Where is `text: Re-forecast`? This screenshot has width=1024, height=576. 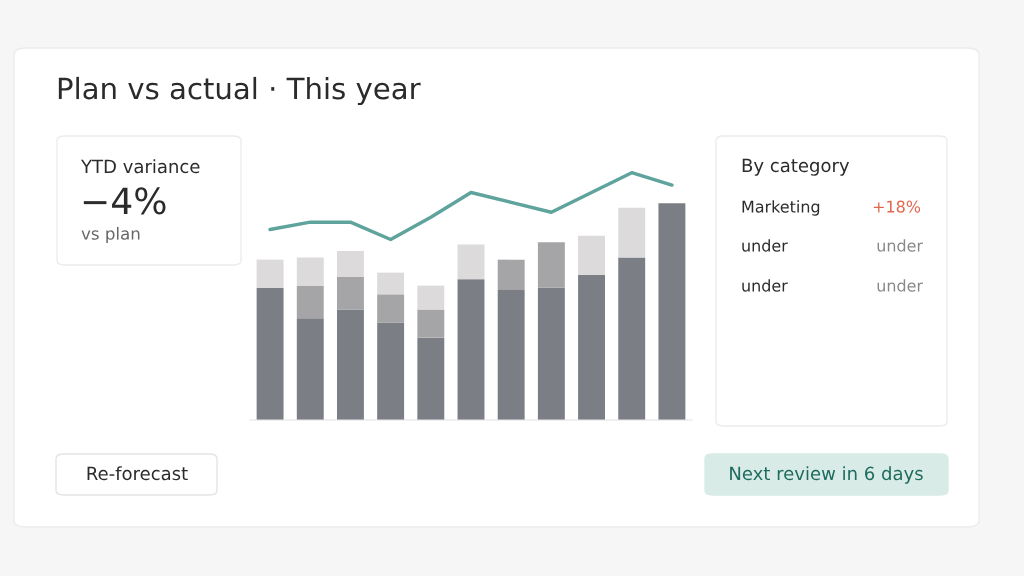 text: Re-forecast is located at coordinates (137, 473).